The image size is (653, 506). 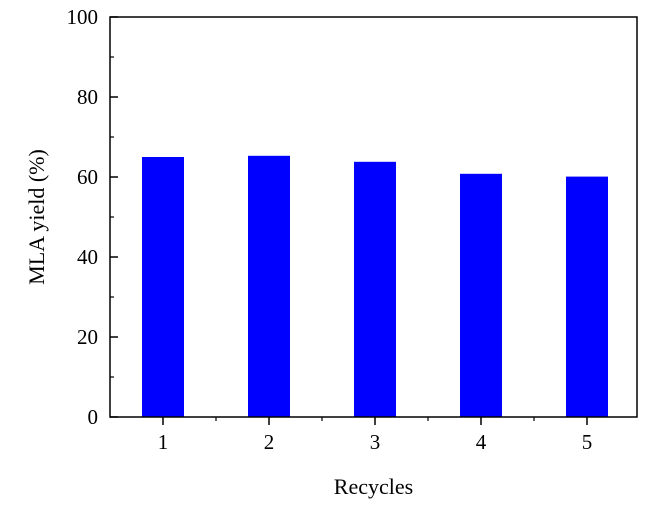 I want to click on y-tick-label-100: 100, so click(x=83, y=17).